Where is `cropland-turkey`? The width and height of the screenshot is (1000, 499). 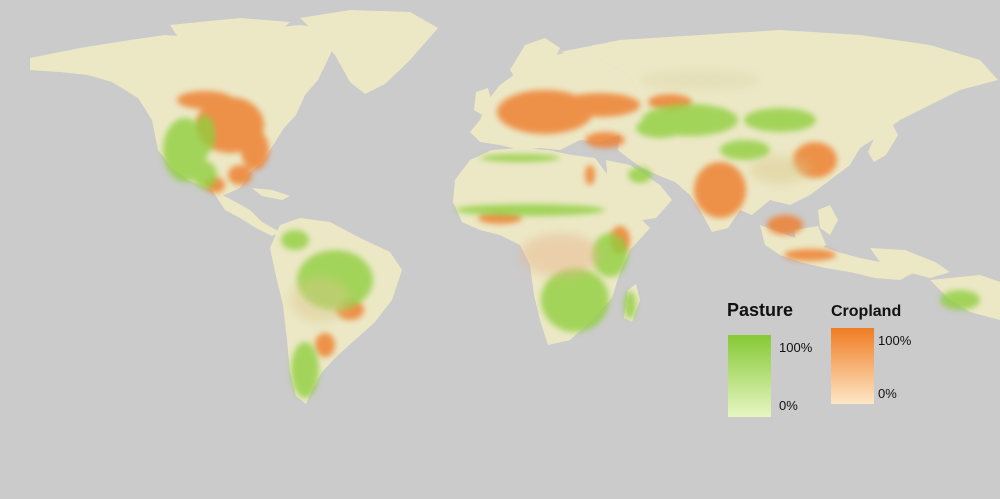 cropland-turkey is located at coordinates (605, 140).